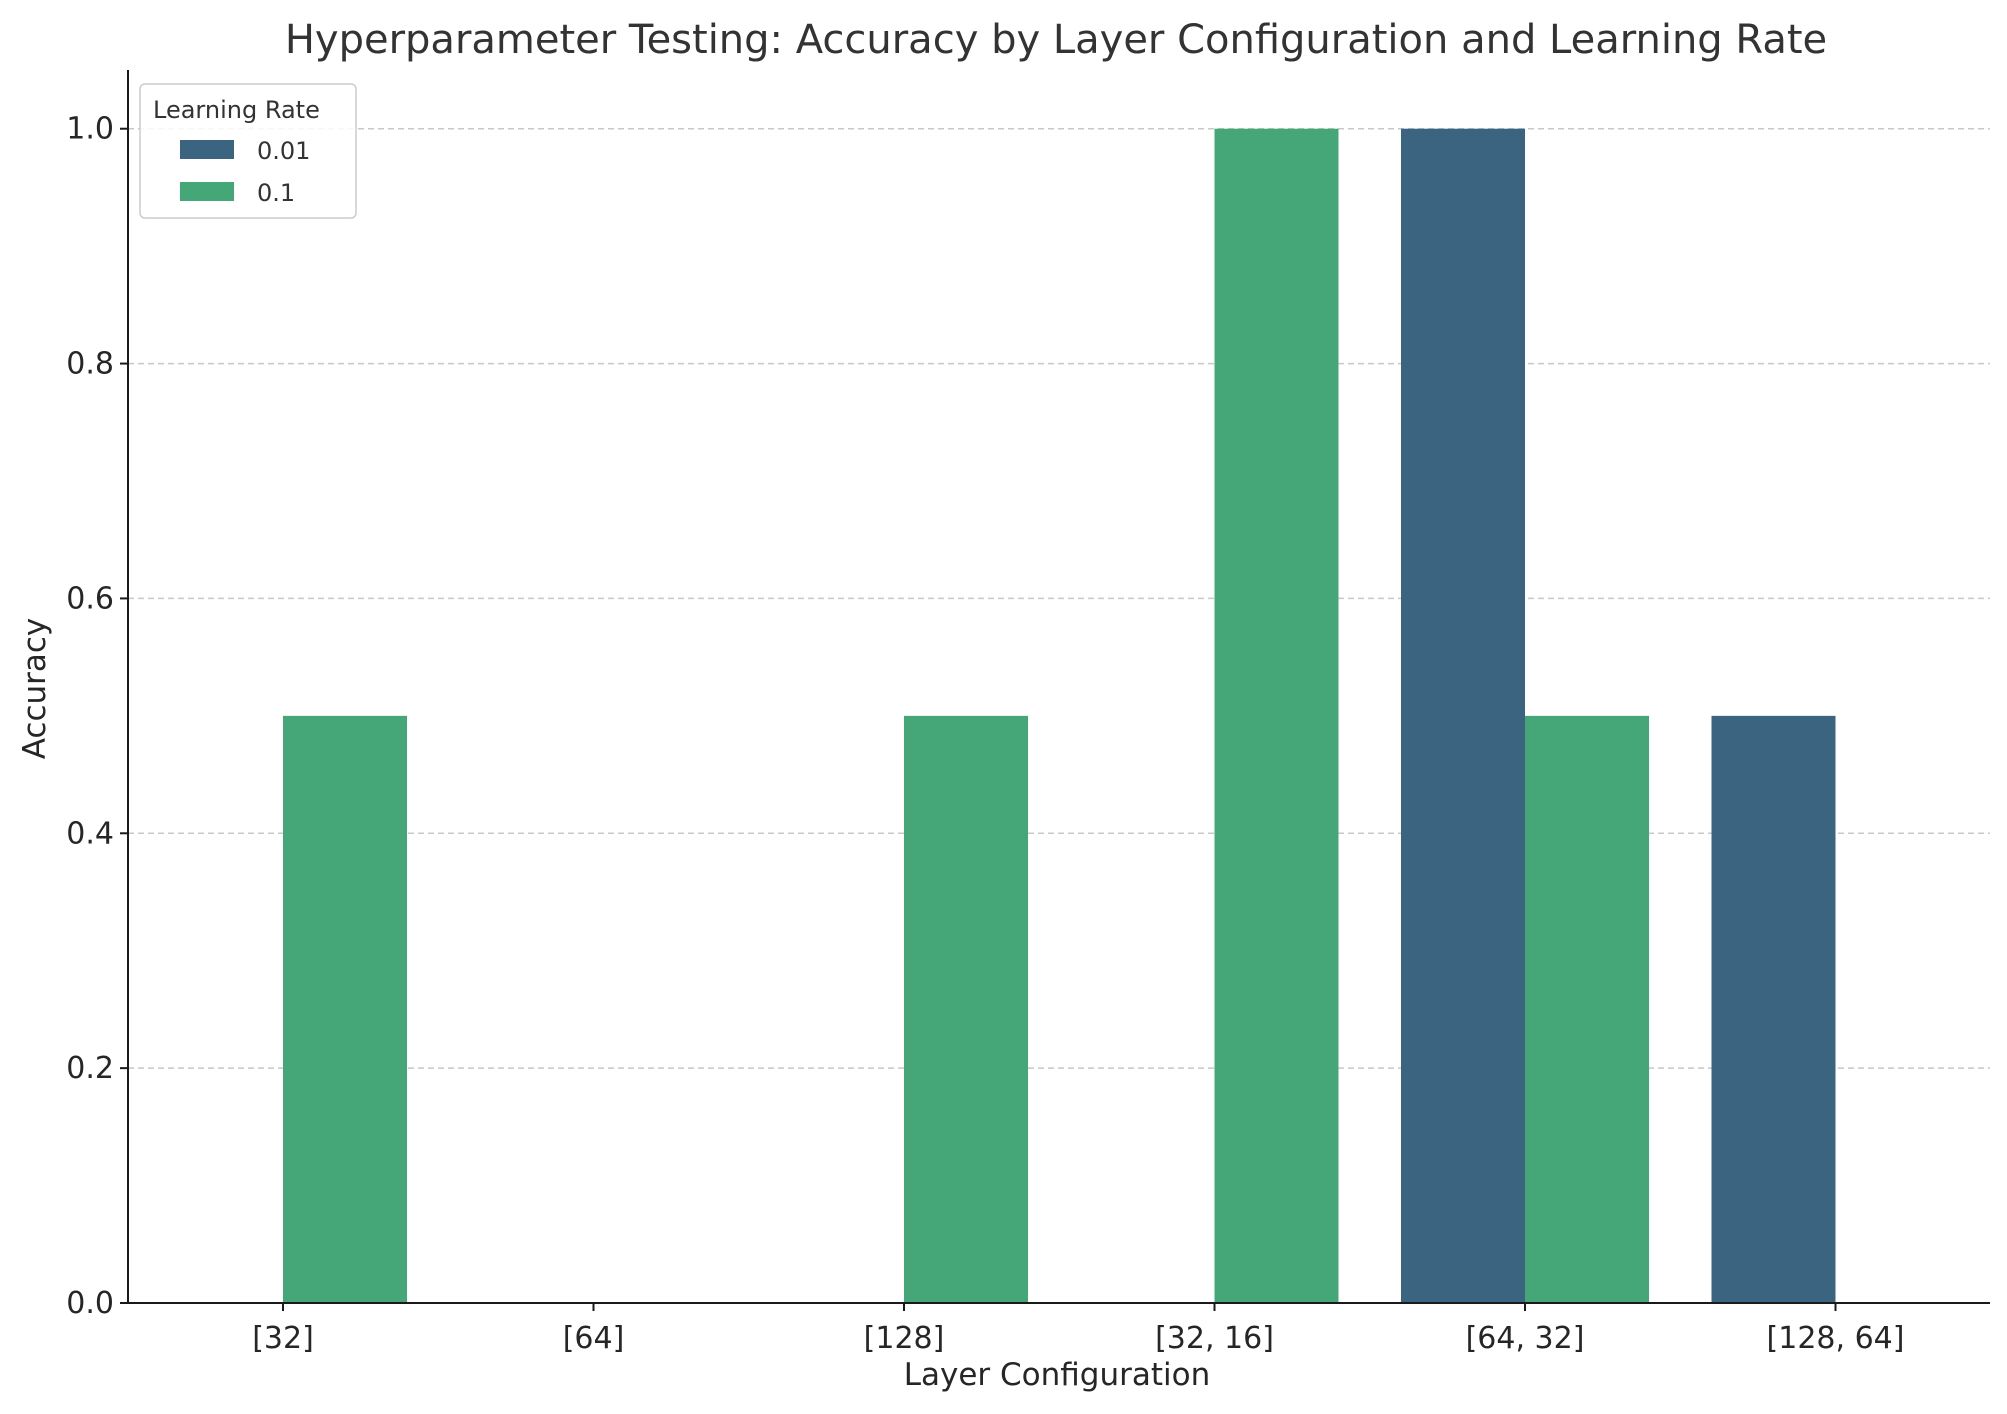 The height and width of the screenshot is (1414, 2007). Describe the element at coordinates (245, 172) in the screenshot. I see `legend-entries: 0.01 0.1` at that location.